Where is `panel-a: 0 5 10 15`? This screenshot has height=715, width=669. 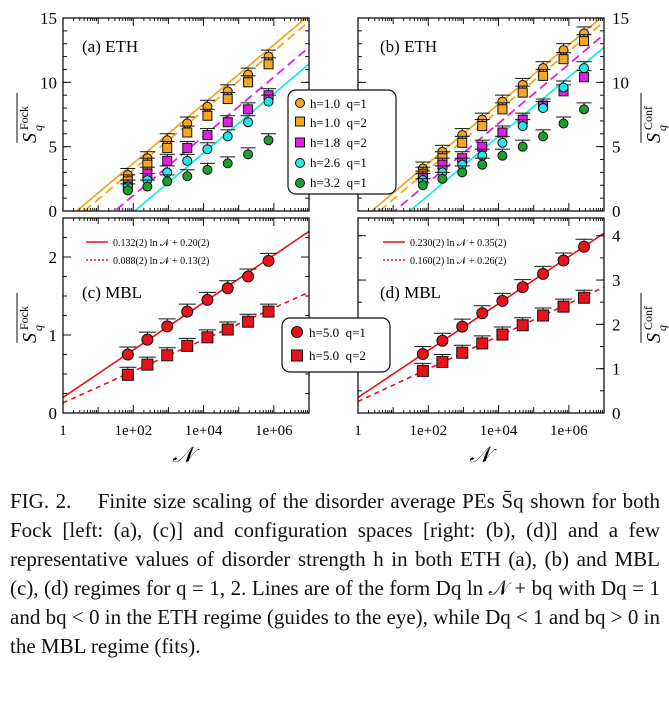 panel-a: 0 5 10 15 is located at coordinates (175, 115).